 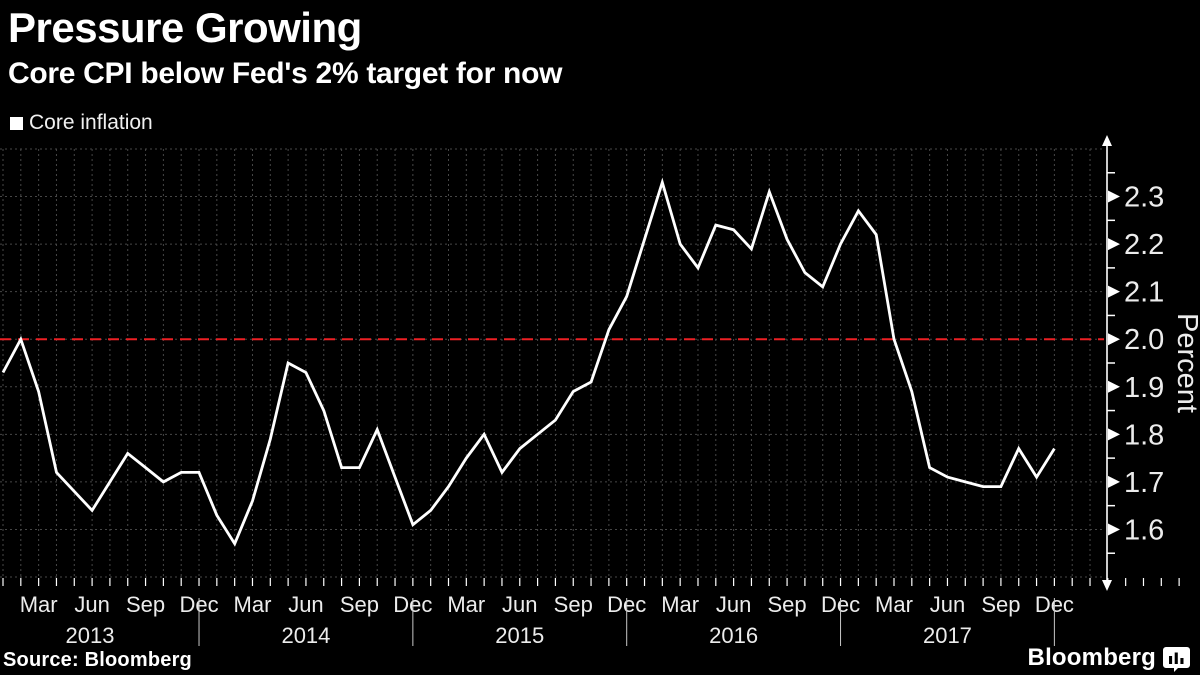 What do you see at coordinates (1144, 245) in the screenshot?
I see `y-tick-label: 2.2` at bounding box center [1144, 245].